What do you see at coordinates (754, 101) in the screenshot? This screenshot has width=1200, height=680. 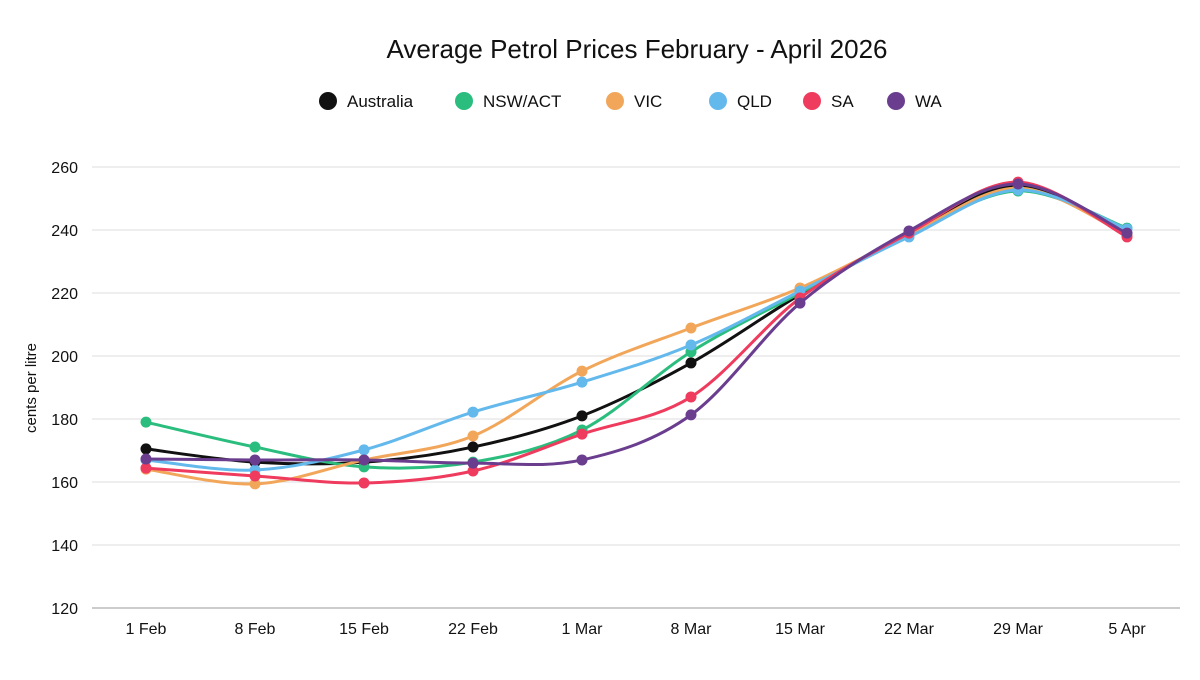 I see `legend-label: QLD` at bounding box center [754, 101].